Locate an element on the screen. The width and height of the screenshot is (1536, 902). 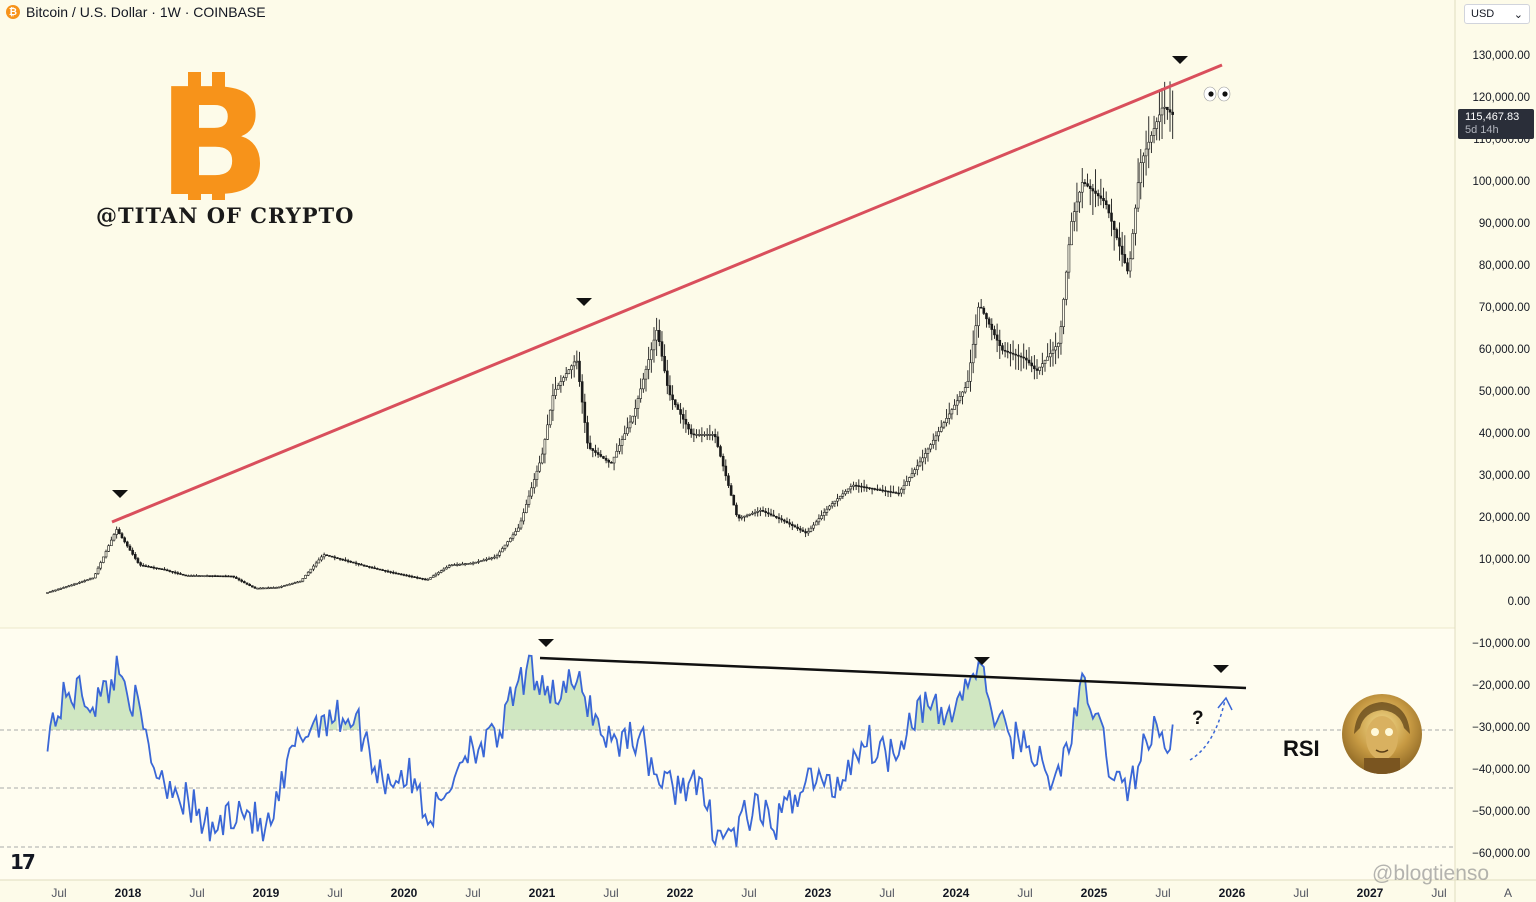
tradingview-logo: 17 is located at coordinates (23, 862).